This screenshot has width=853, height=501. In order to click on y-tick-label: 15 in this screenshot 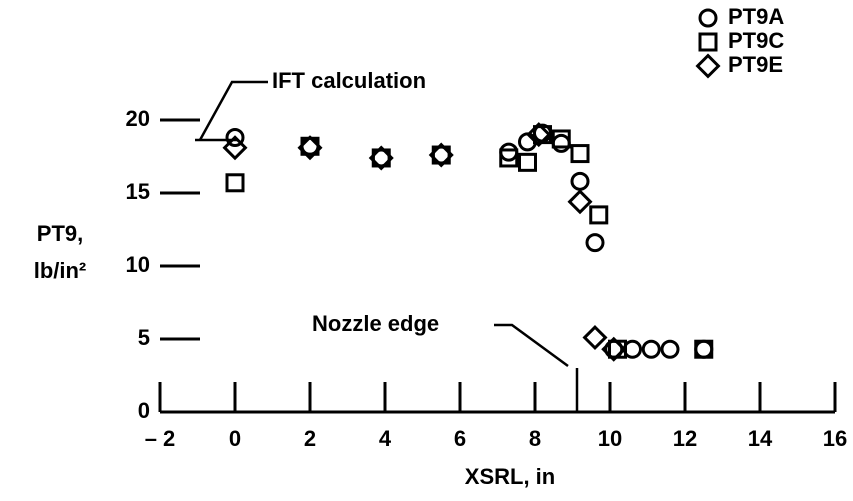, I will do `click(138, 191)`.